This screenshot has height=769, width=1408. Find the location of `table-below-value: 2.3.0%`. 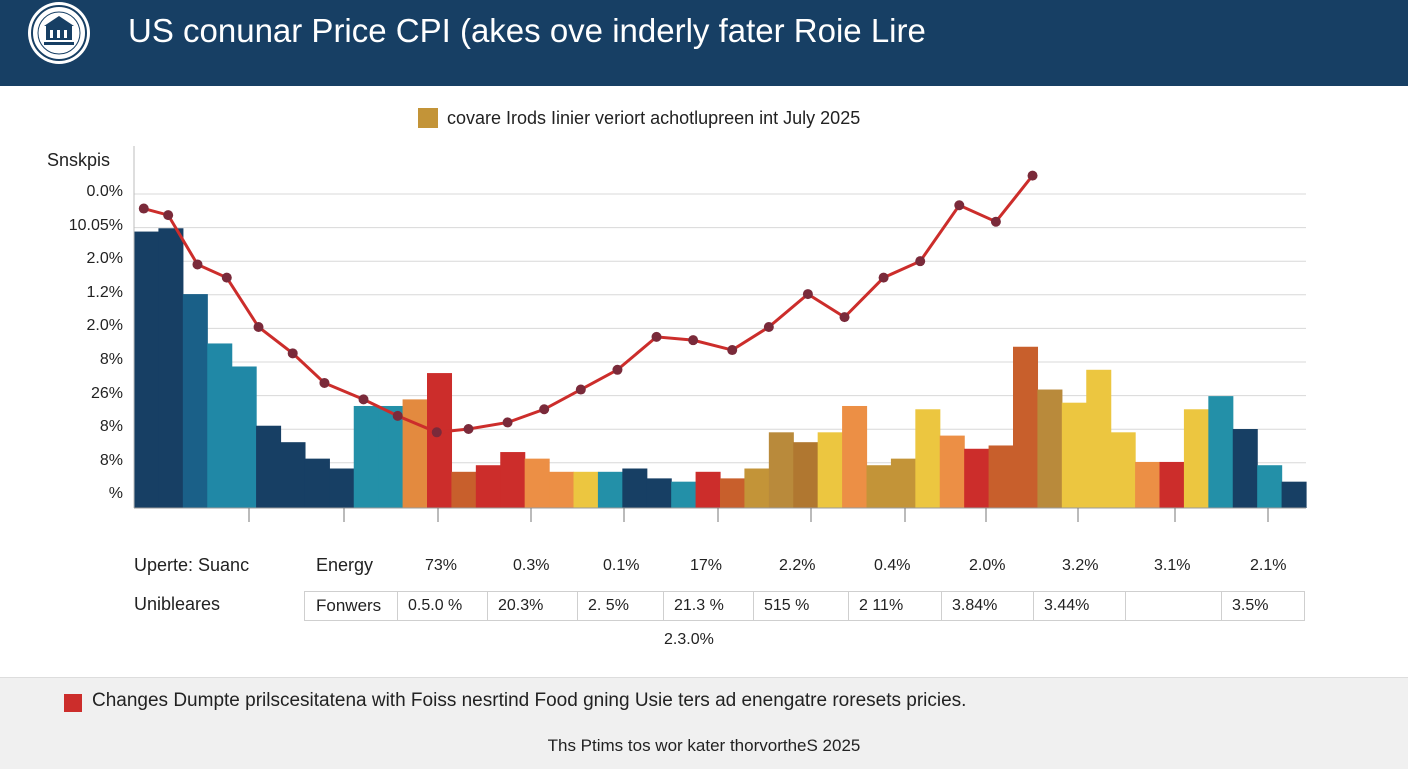

table-below-value: 2.3.0% is located at coordinates (689, 639).